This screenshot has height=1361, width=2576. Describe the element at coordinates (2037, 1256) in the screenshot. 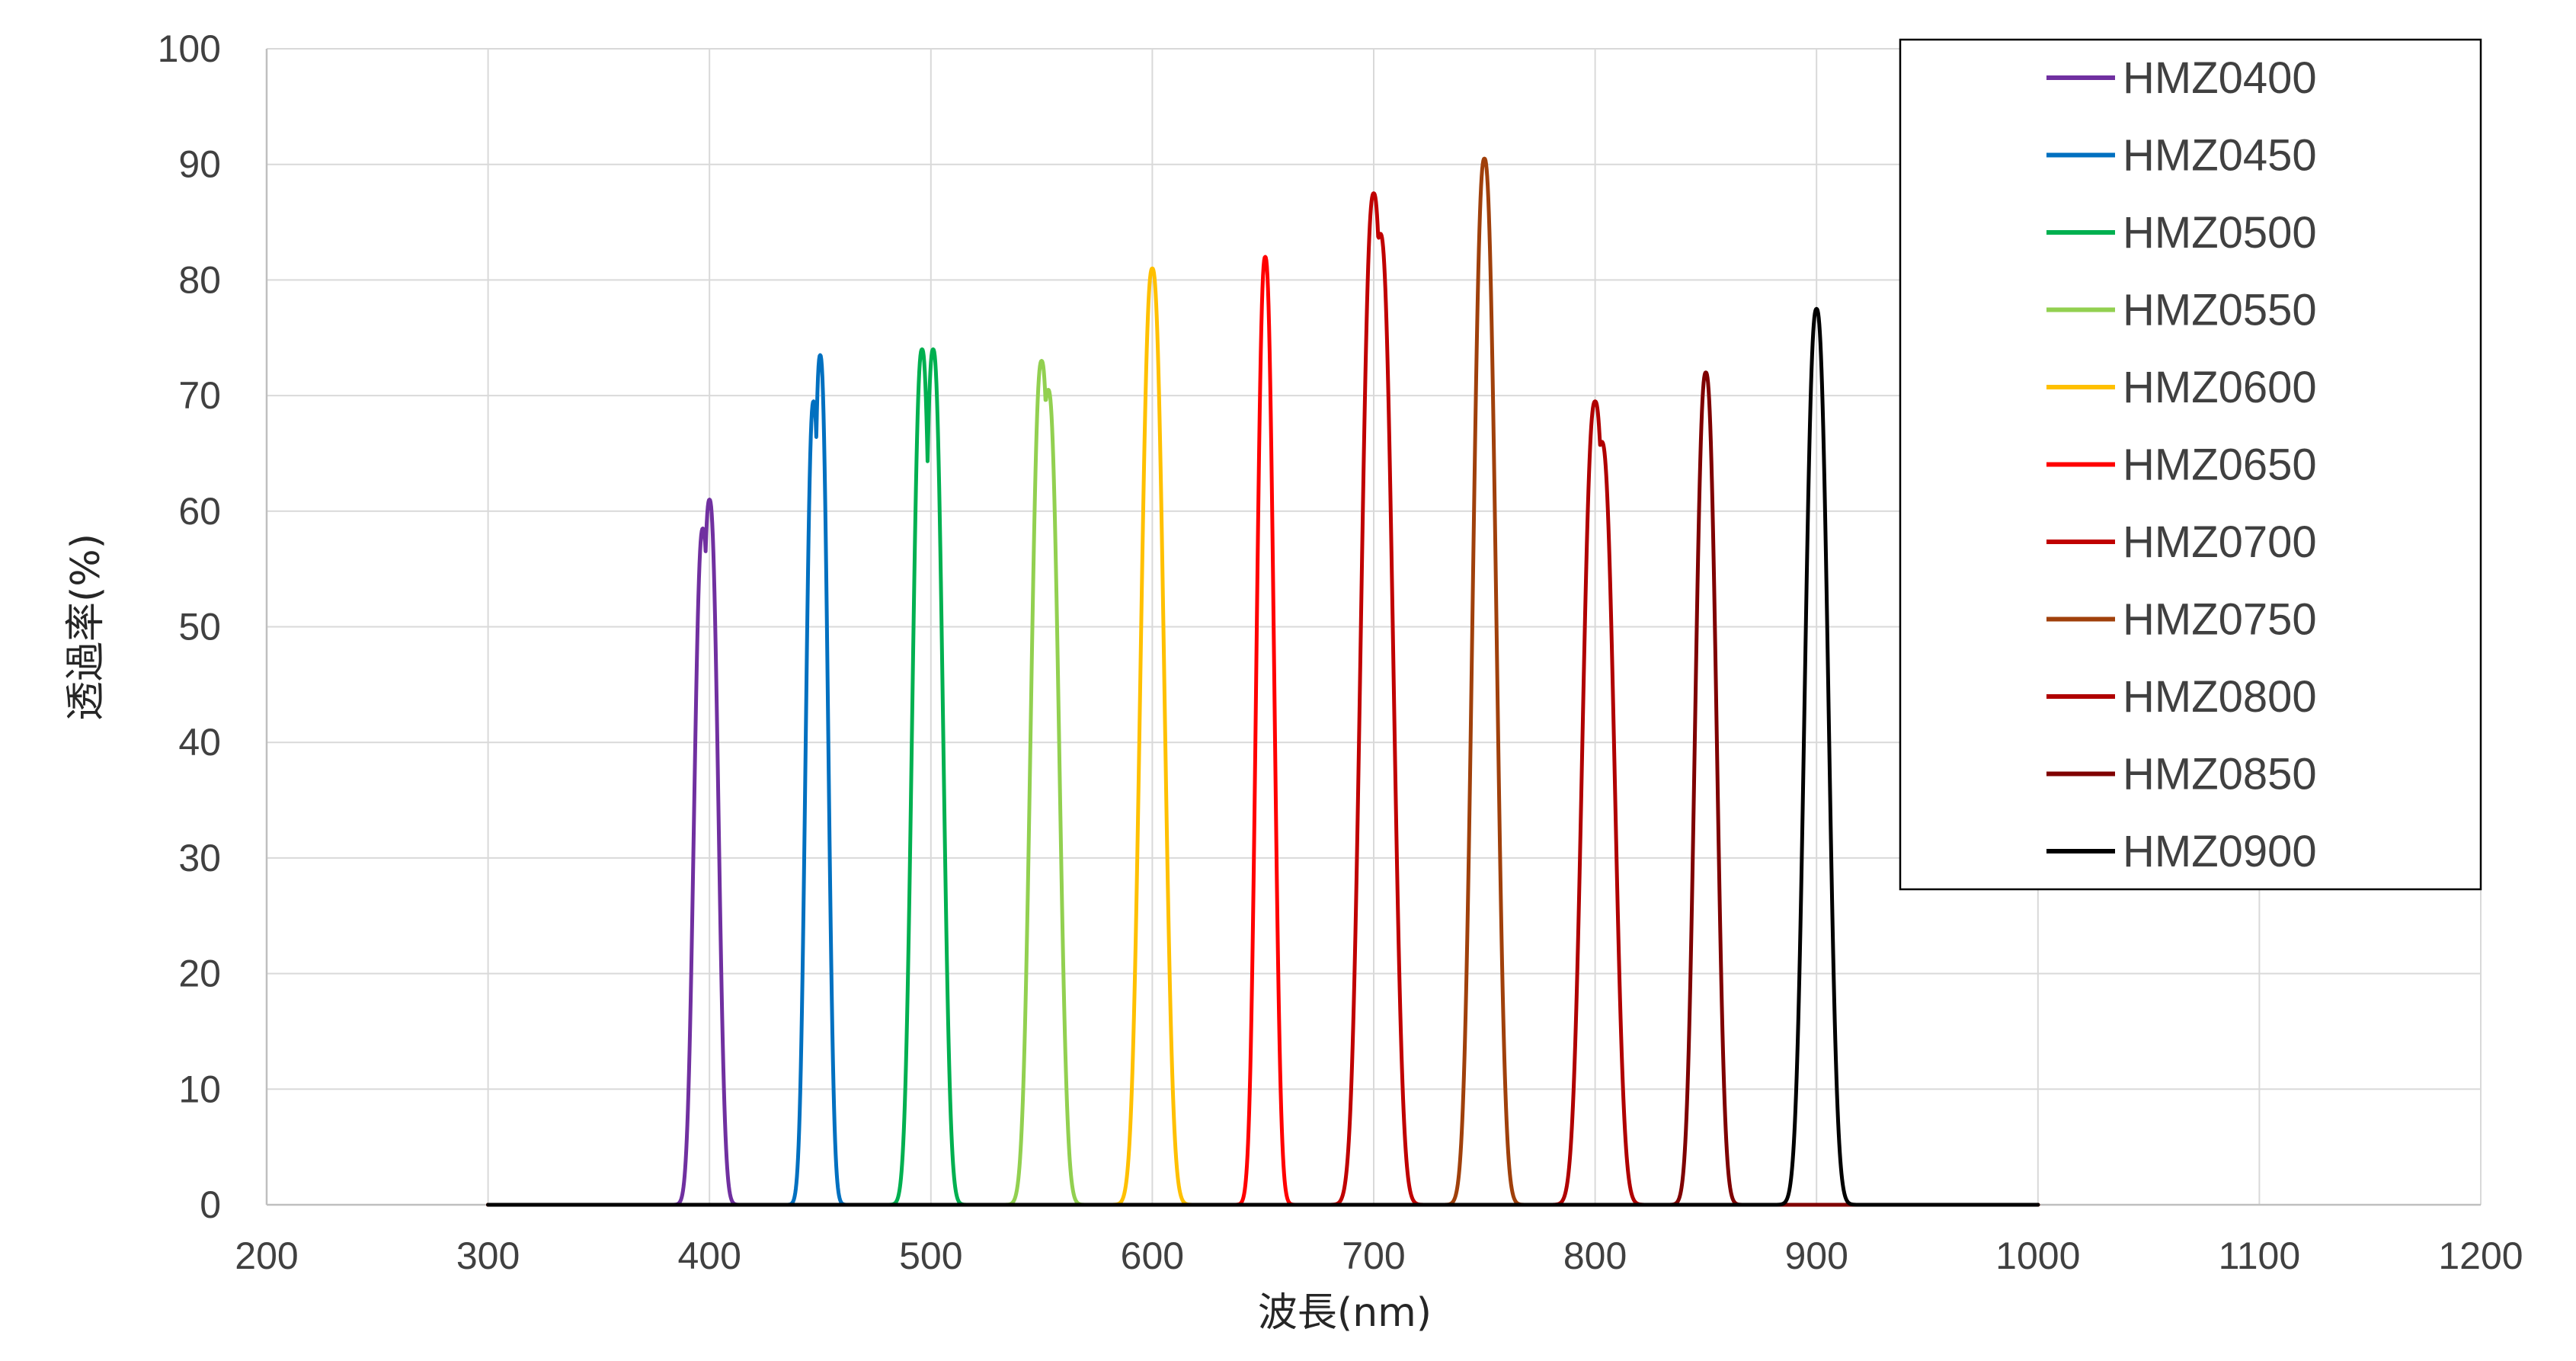

I see `x-tick-label: 1000` at that location.